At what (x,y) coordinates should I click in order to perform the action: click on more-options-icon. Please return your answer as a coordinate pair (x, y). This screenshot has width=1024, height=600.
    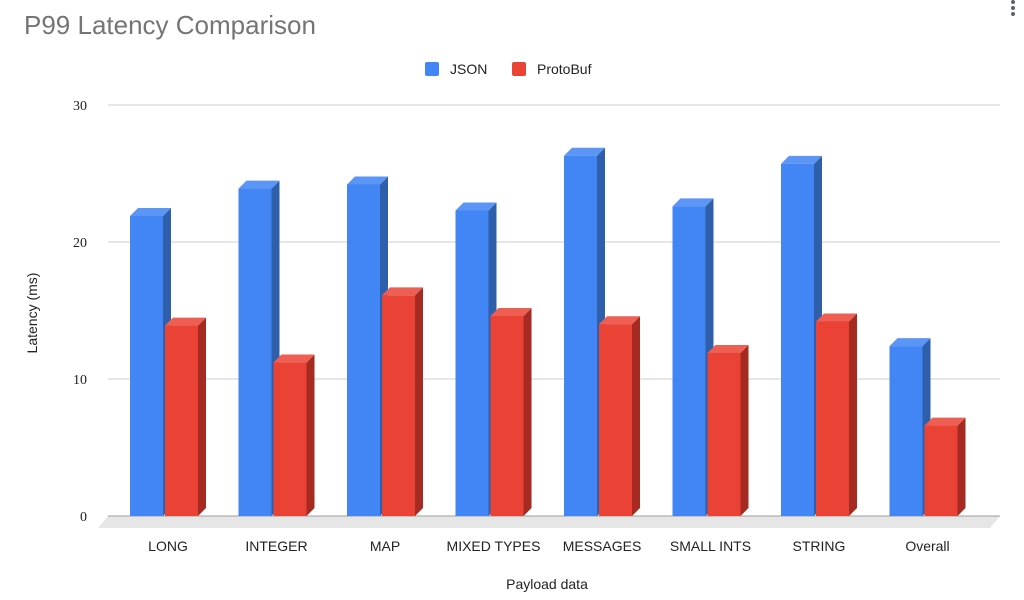
    Looking at the image, I should click on (1013, 8).